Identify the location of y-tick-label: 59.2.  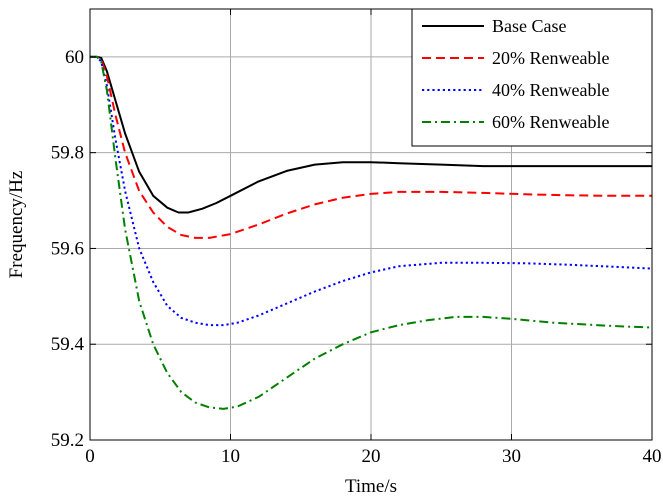
(67, 440).